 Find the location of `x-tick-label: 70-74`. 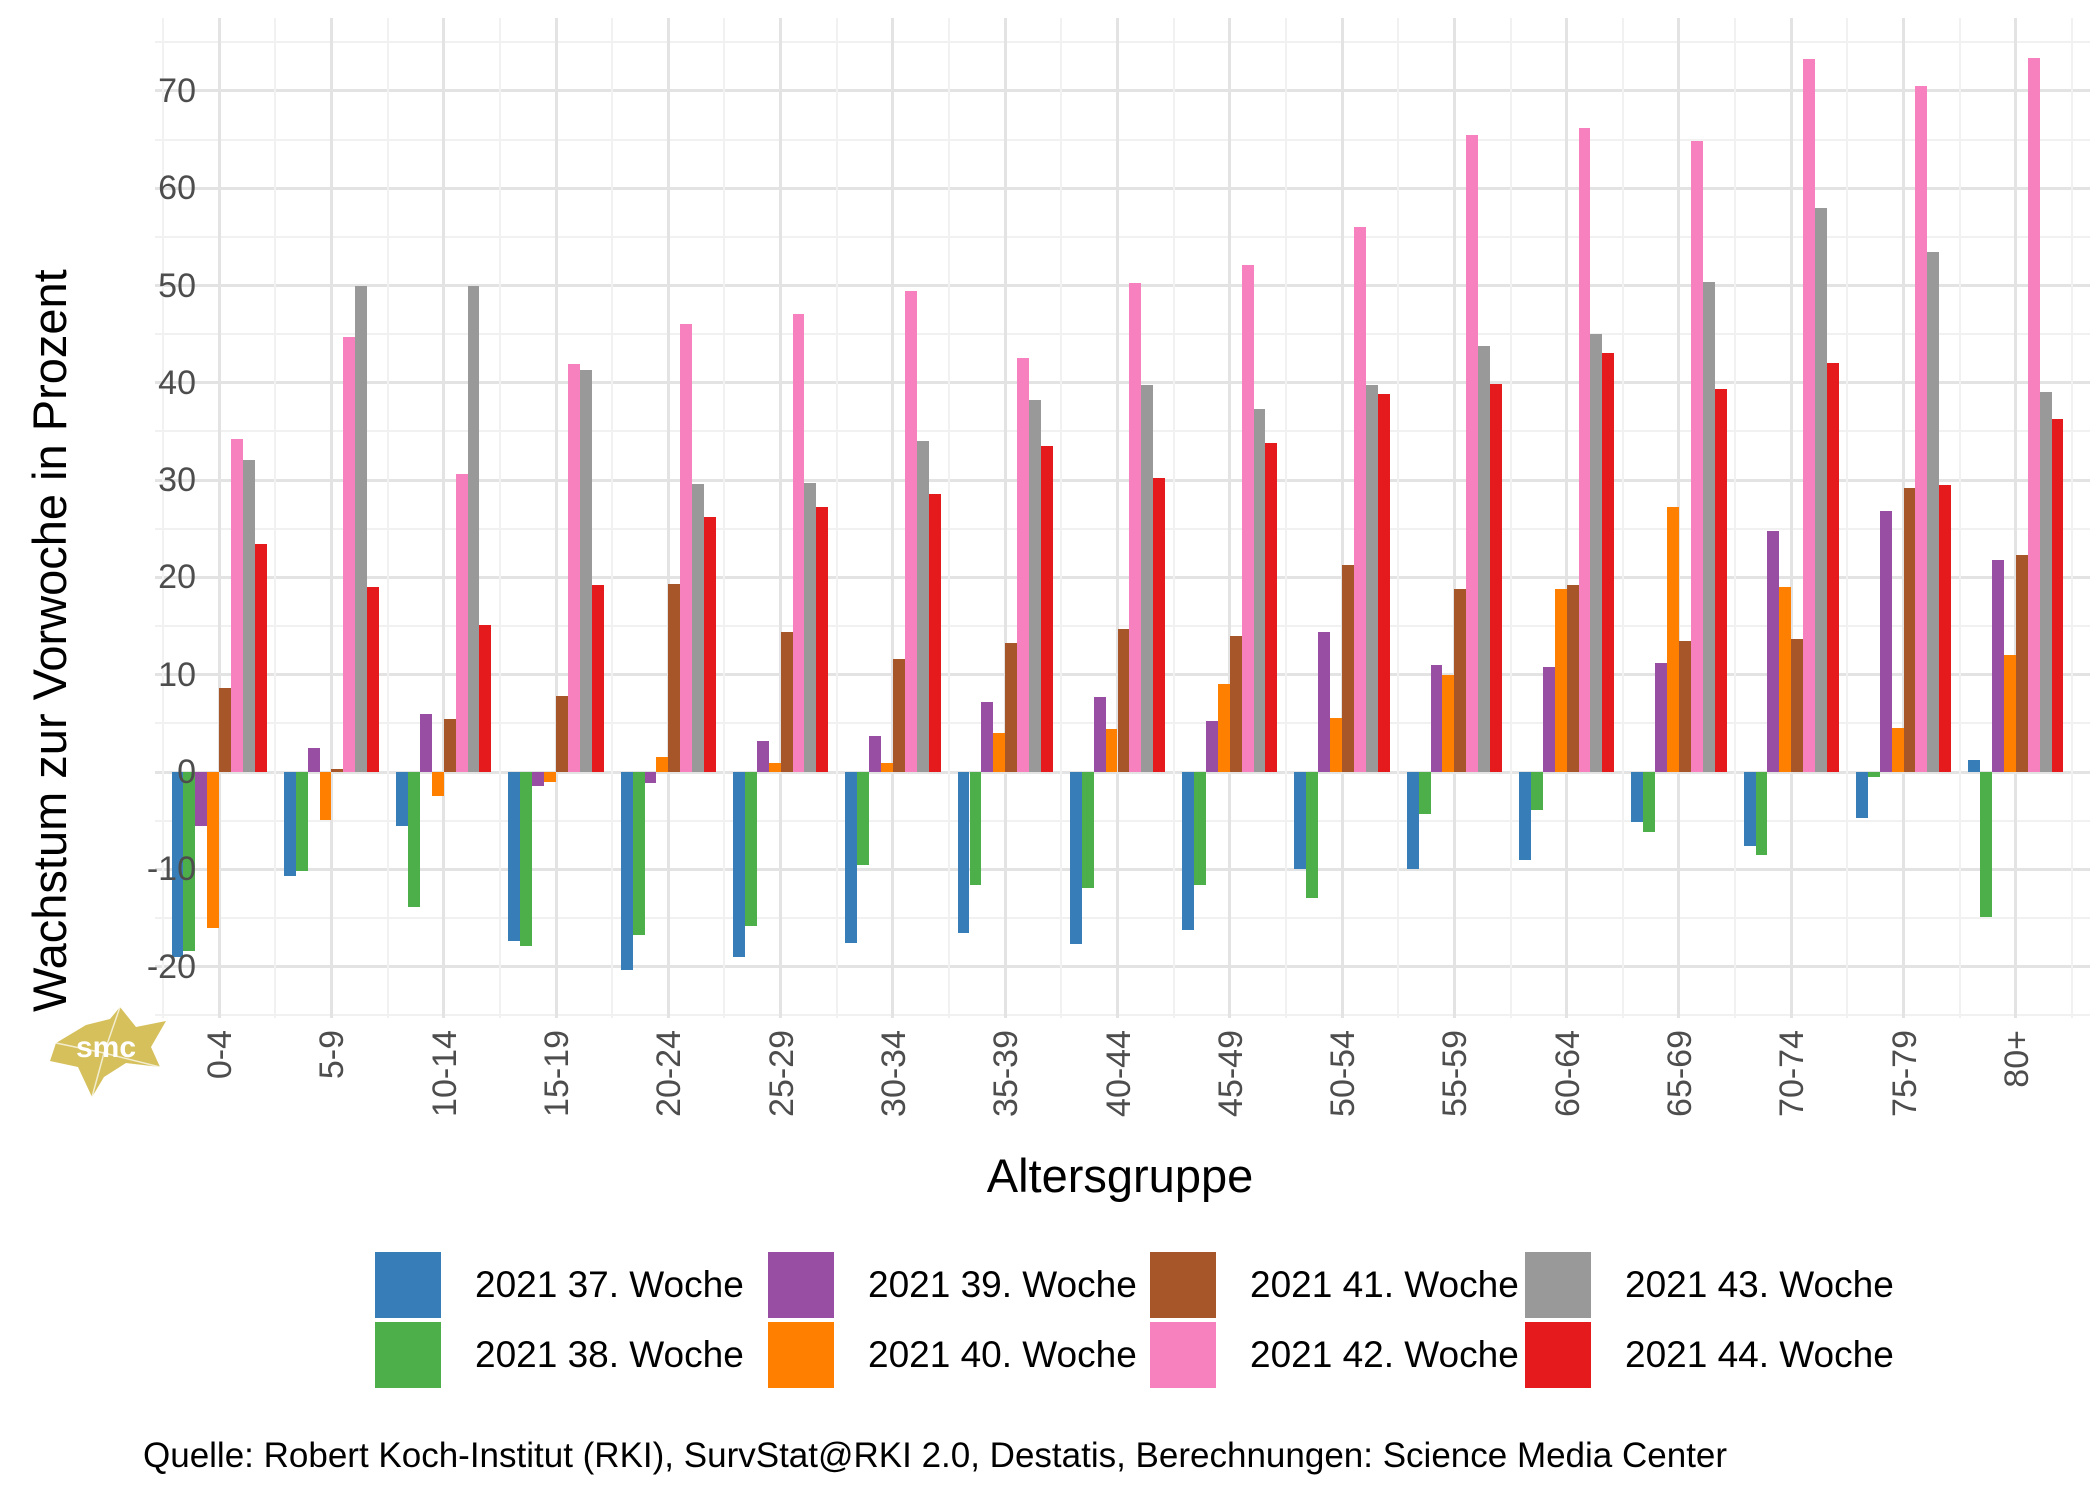

x-tick-label: 70-74 is located at coordinates (1792, 1073).